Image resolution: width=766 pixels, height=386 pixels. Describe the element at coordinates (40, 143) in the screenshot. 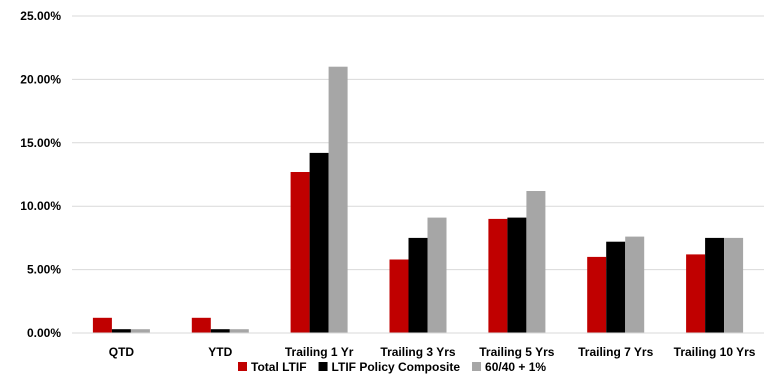

I see `y-tick-label: 15.00%` at that location.